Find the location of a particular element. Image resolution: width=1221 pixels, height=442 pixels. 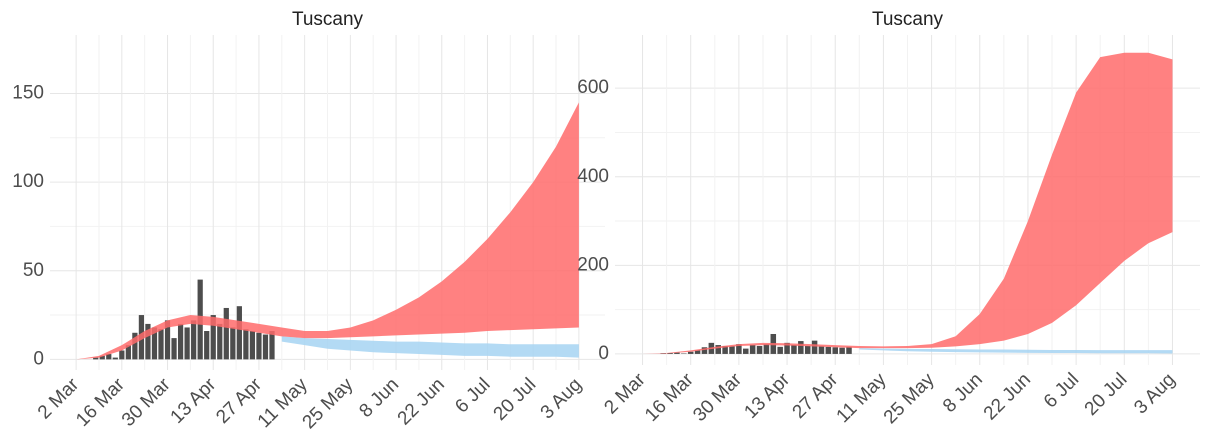

y-tick-label: 400 is located at coordinates (593, 176).